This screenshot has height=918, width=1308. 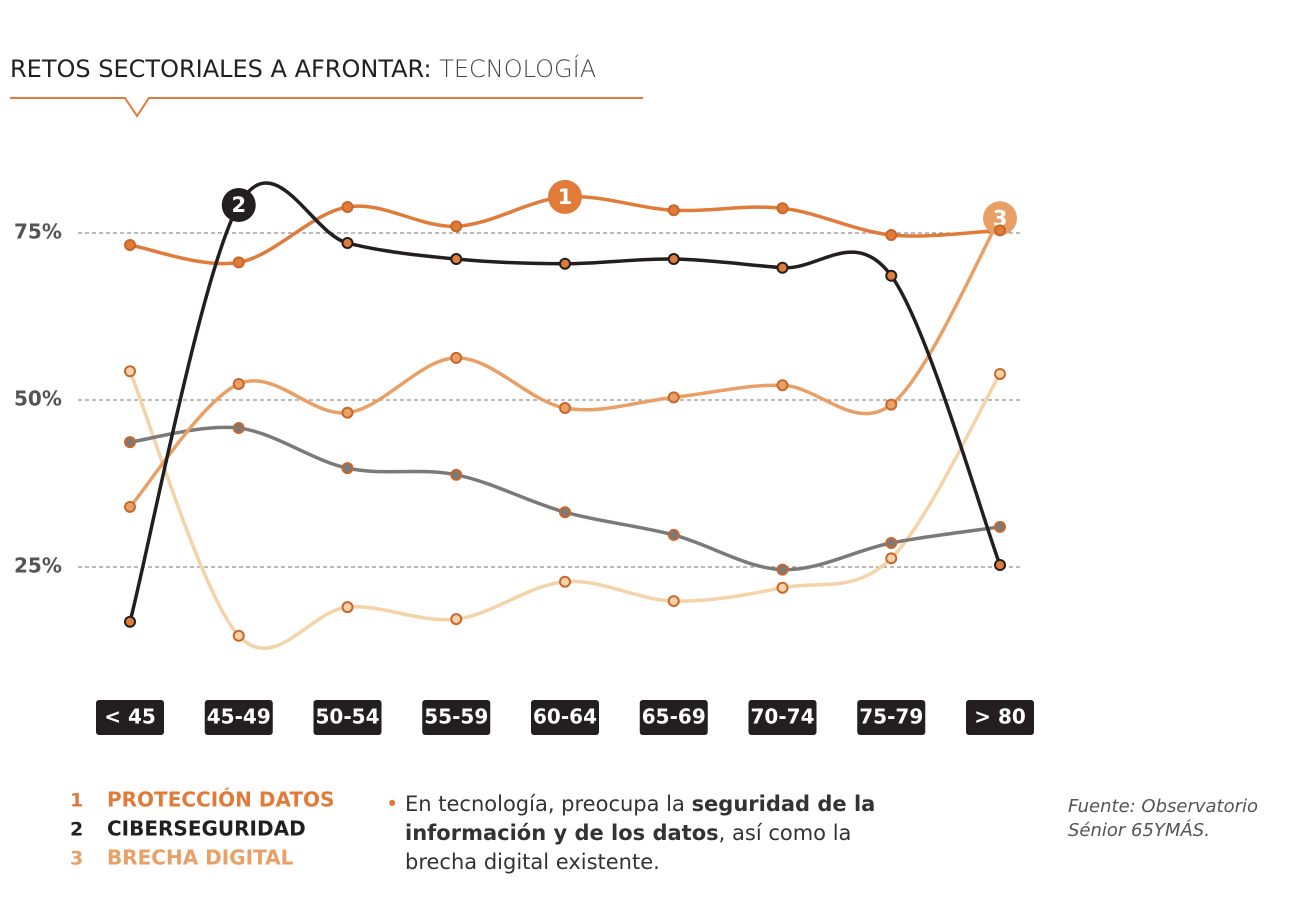 I want to click on source: Fuente: Observatorio Sénior 65YMÁS., so click(x=1163, y=818).